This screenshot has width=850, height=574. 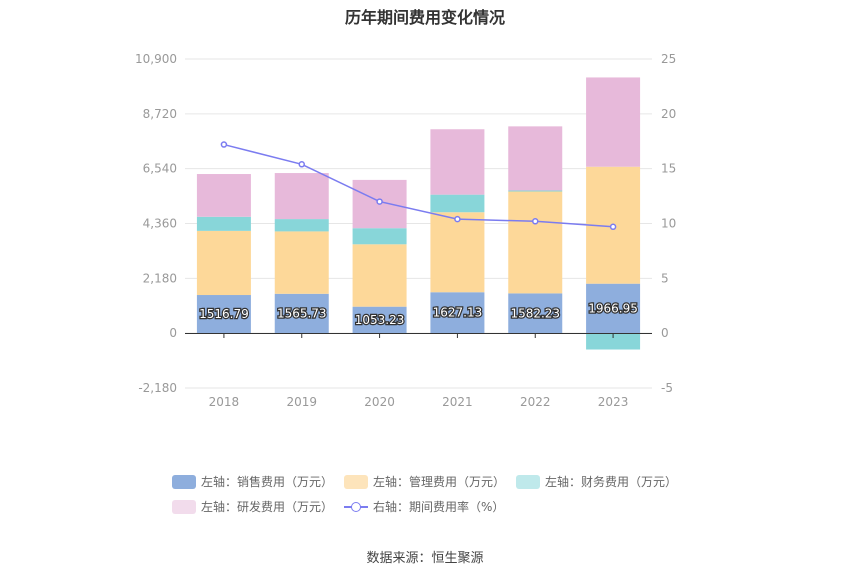 I want to click on x-tick-label: 2018, so click(x=224, y=402).